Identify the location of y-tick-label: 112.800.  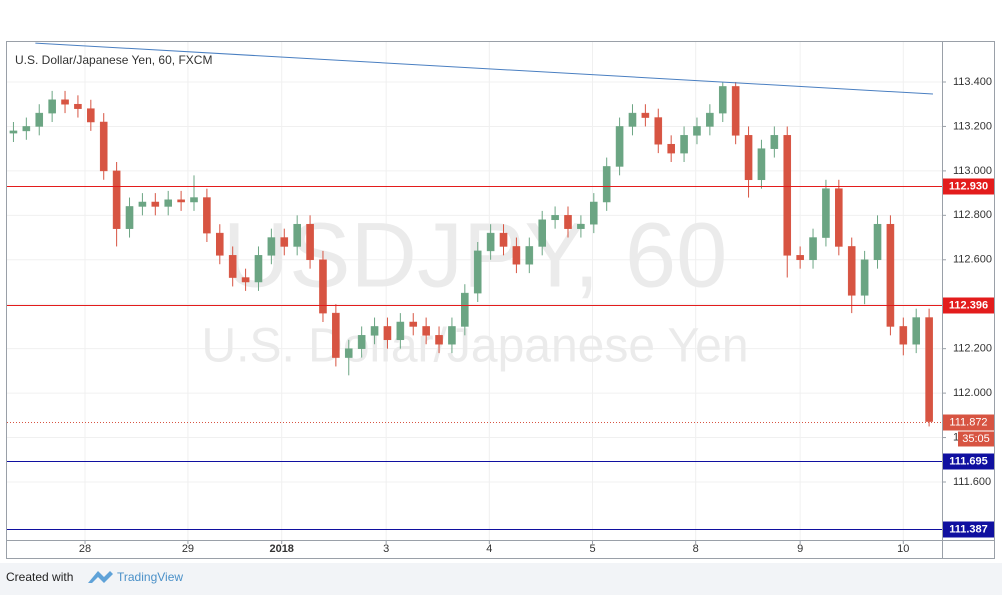
(972, 215).